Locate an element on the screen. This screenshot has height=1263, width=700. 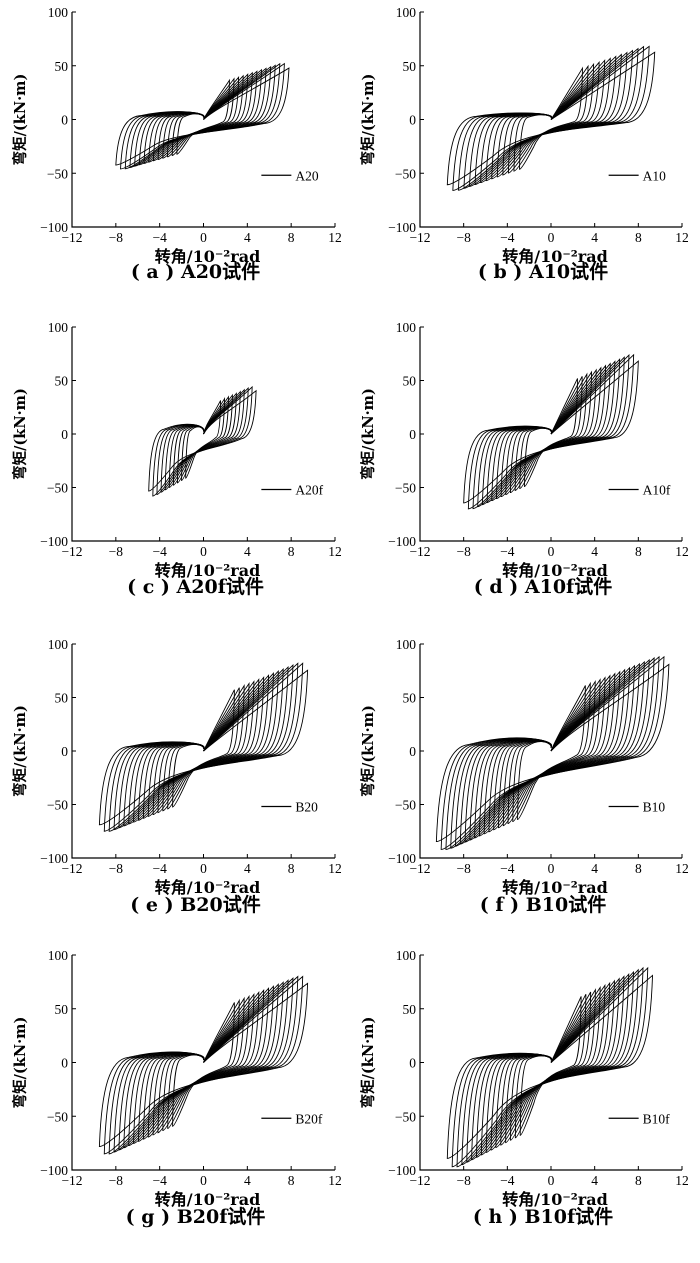
legend-label: B10f is located at coordinates (657, 1118).